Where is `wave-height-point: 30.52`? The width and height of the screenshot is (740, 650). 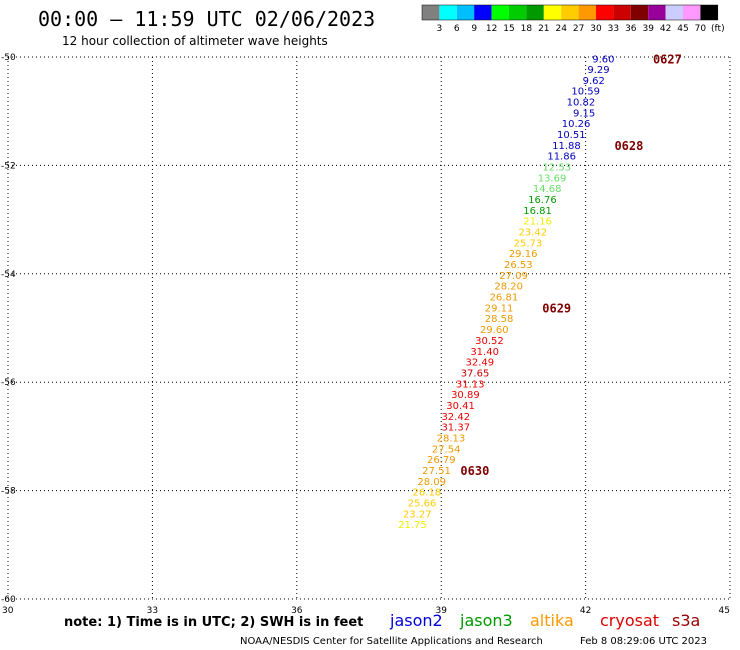
wave-height-point: 30.52 is located at coordinates (489, 341).